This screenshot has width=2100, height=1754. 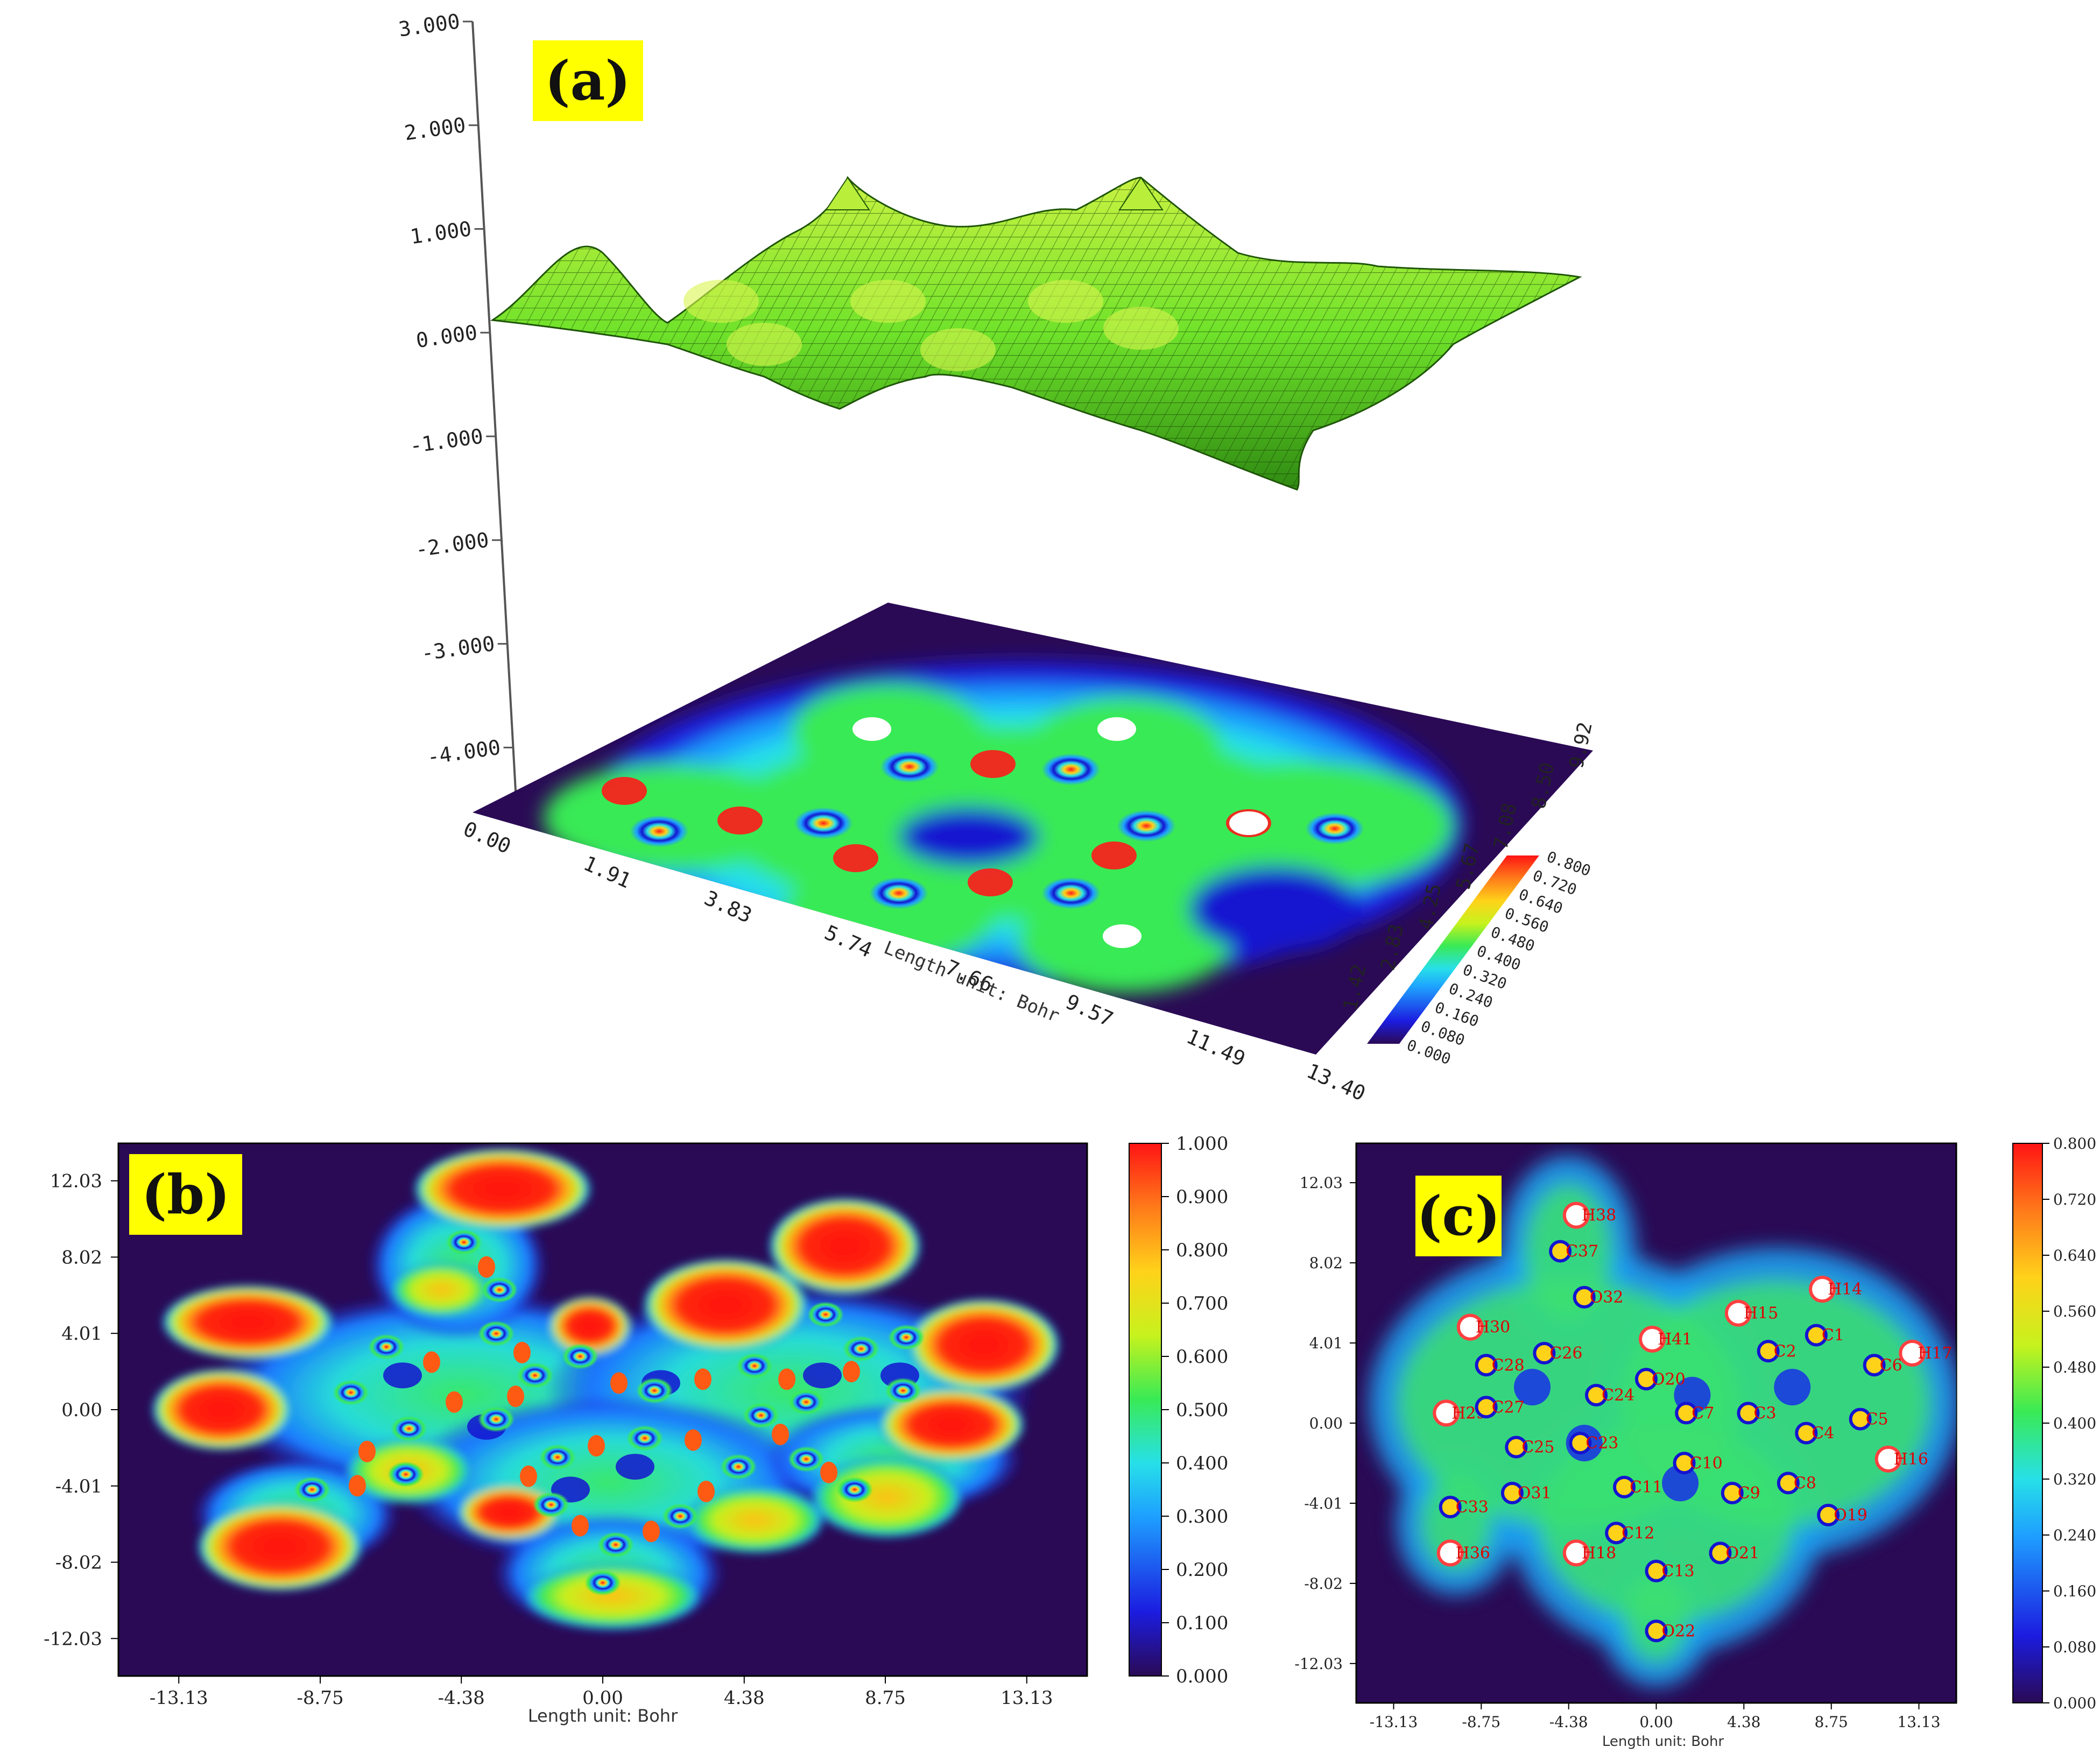 What do you see at coordinates (78, 1563) in the screenshot?
I see `y-tick-label-b: -8.02` at bounding box center [78, 1563].